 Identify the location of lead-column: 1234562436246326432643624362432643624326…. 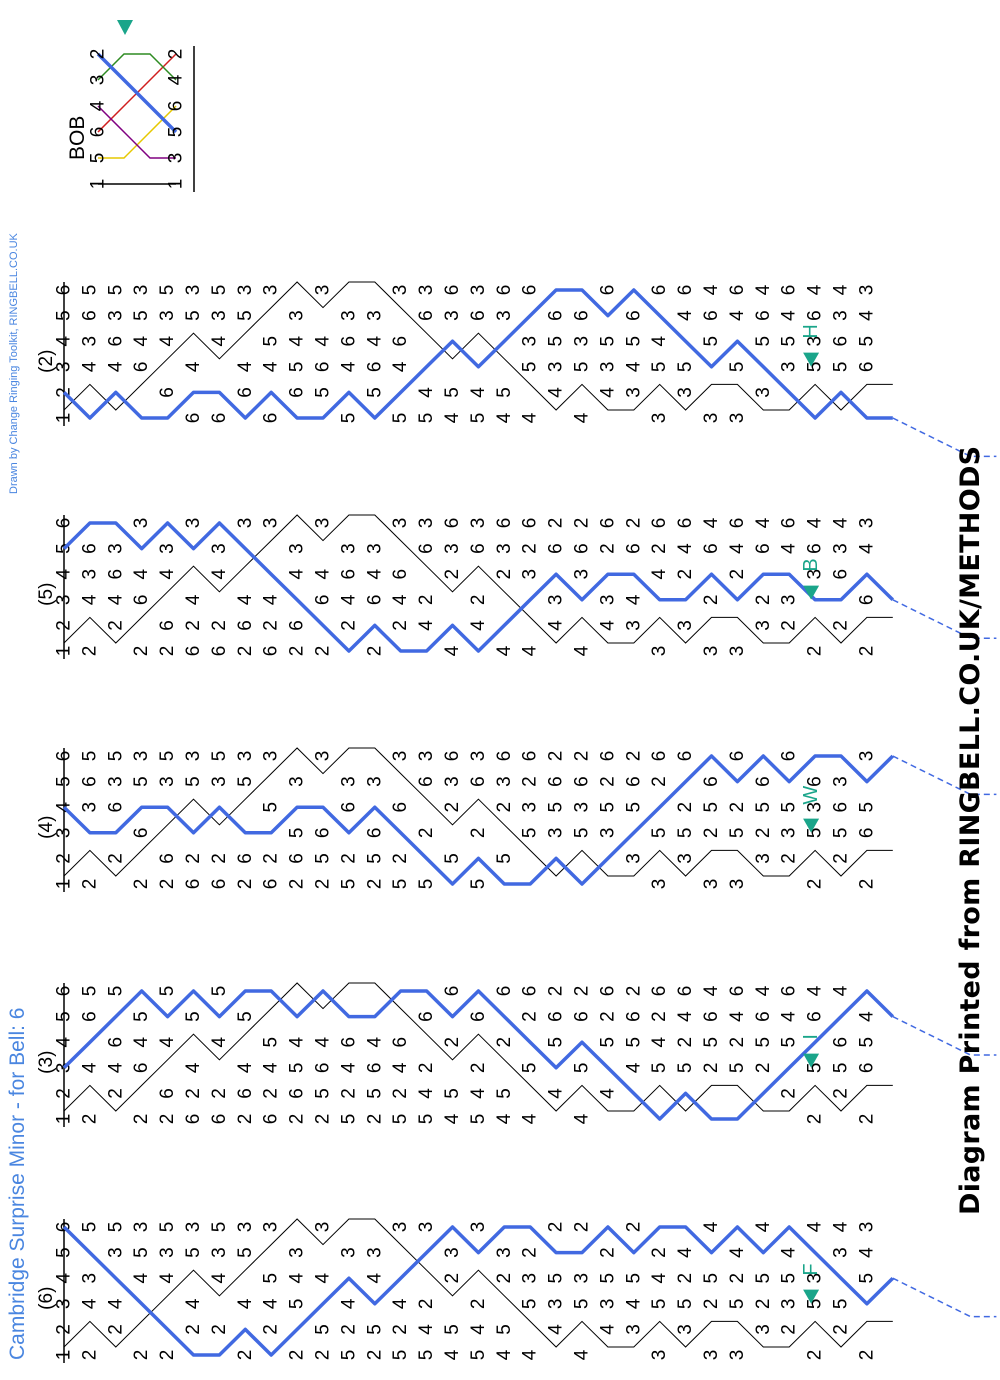
(516, 586).